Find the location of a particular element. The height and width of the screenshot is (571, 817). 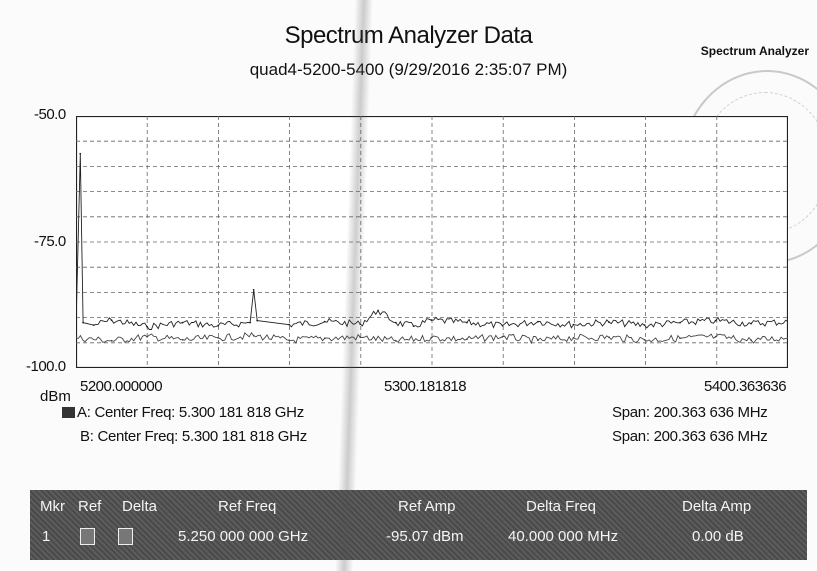

delta-amp-value: 0.00 dB is located at coordinates (718, 536).